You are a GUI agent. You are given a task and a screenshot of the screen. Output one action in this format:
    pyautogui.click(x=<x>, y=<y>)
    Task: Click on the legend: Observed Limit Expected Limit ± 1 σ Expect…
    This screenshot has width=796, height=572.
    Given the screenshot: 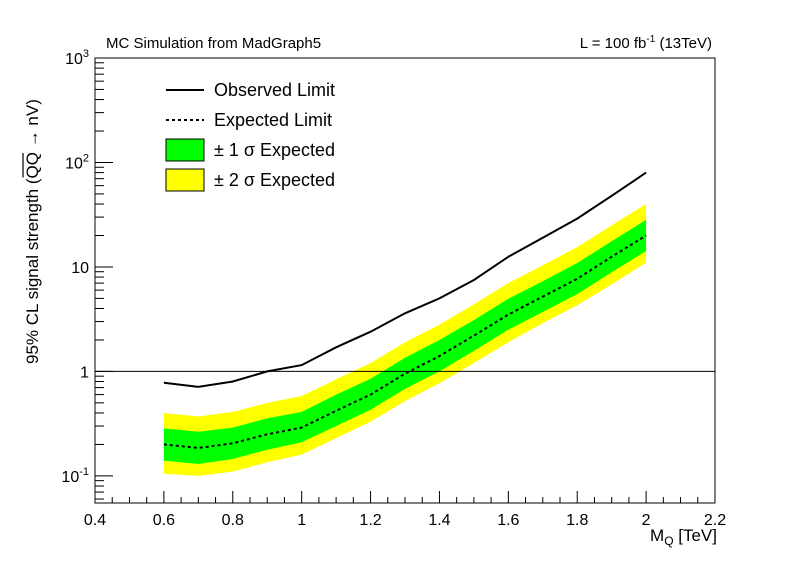 What is the action you would take?
    pyautogui.click(x=250, y=136)
    